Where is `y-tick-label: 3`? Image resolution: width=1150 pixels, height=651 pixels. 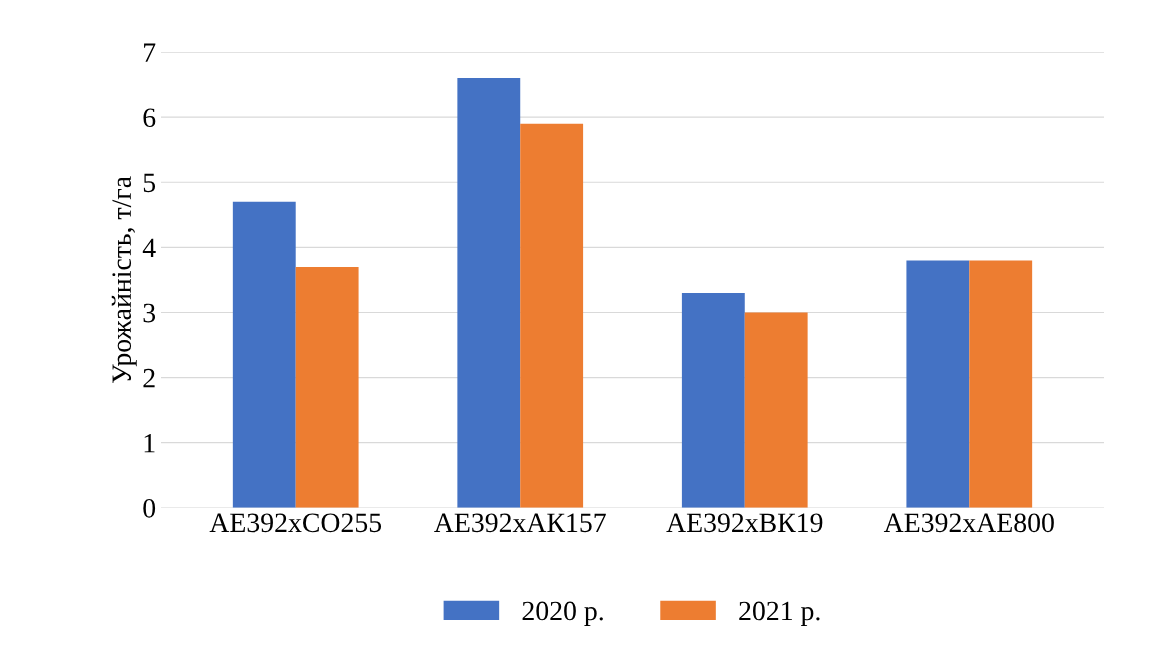 y-tick-label: 3 is located at coordinates (149, 313).